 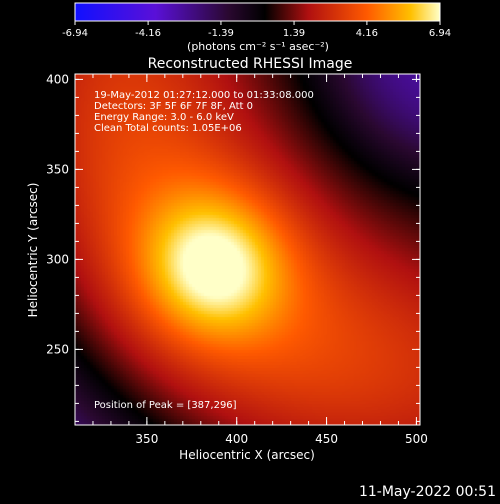 I want to click on colorbar-tick-label: 6.94, so click(x=440, y=33).